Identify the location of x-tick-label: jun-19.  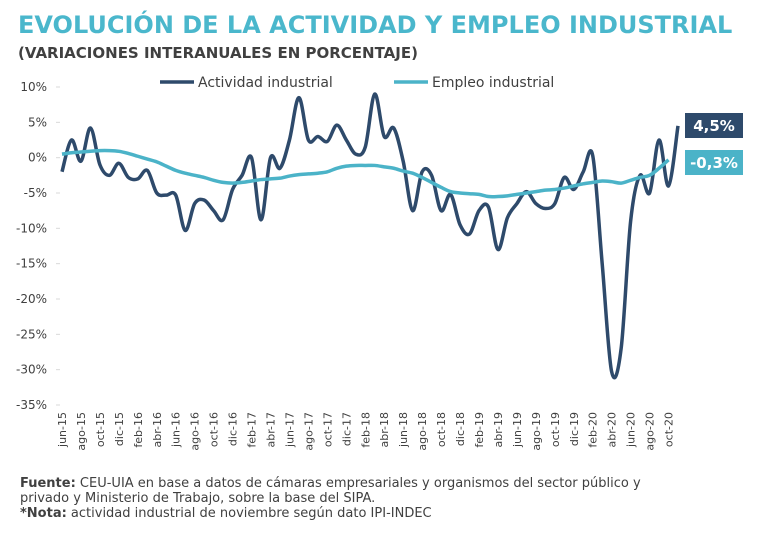
(517, 430).